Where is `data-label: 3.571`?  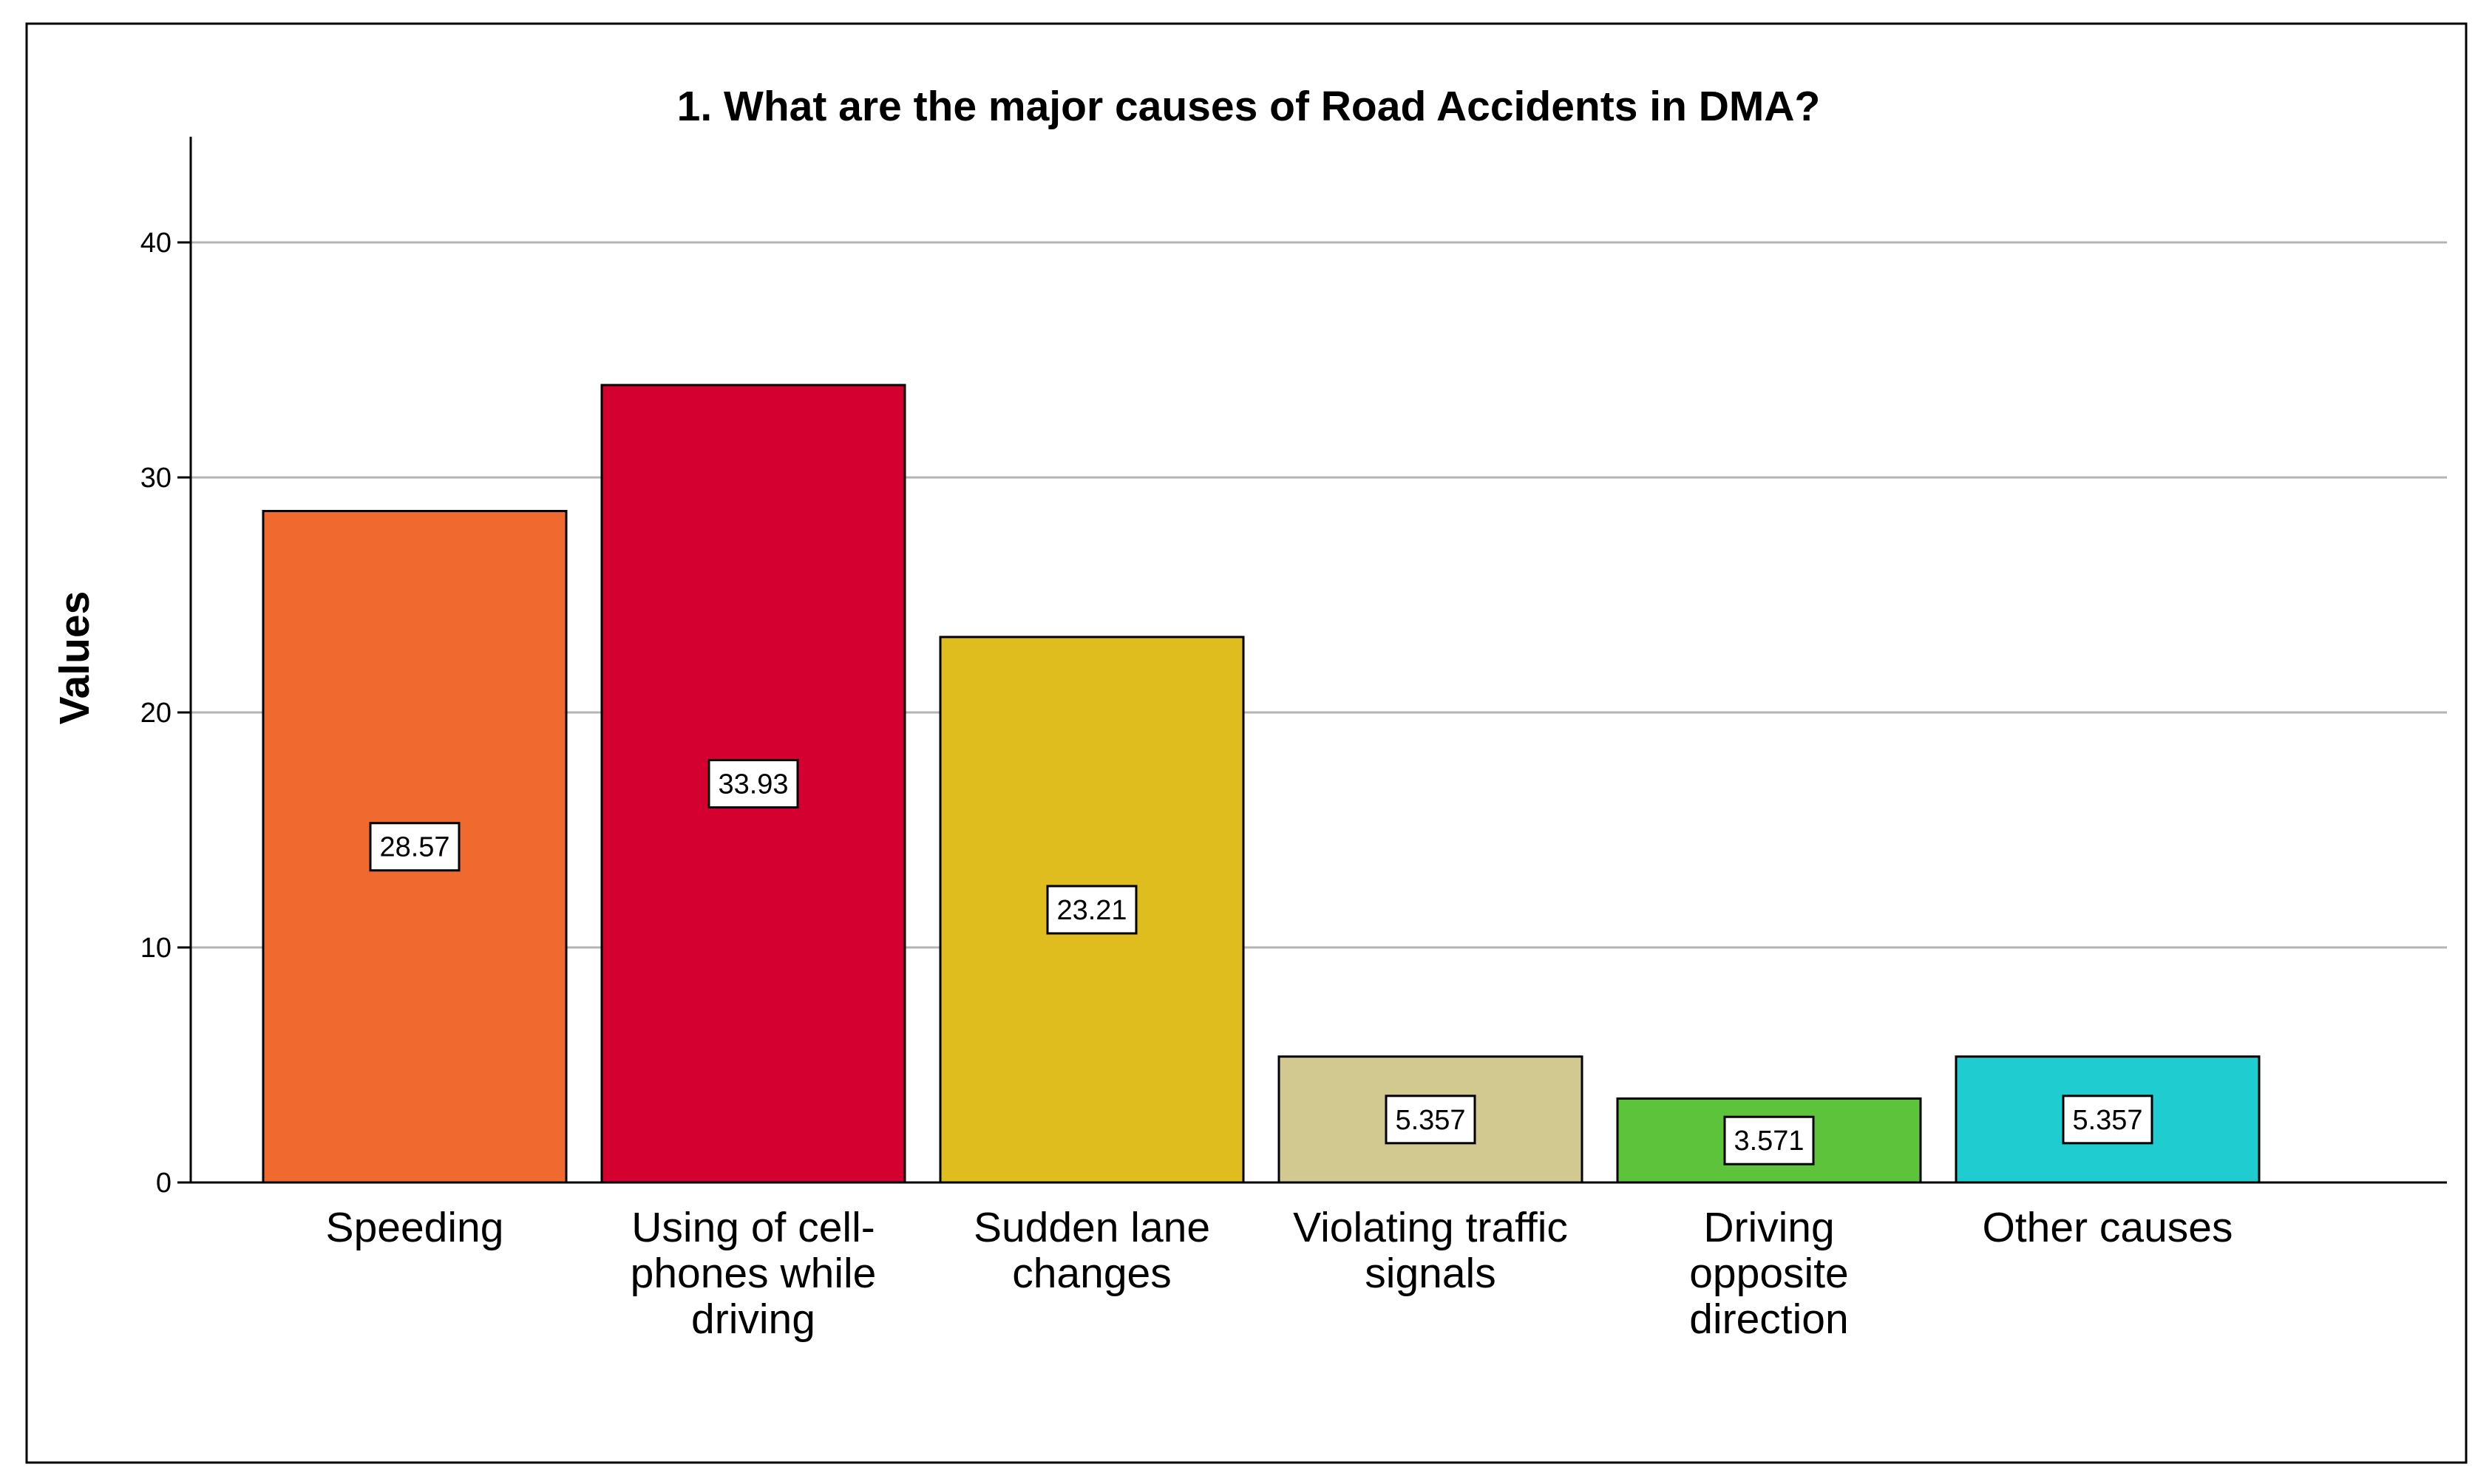
data-label: 3.571 is located at coordinates (1769, 1141).